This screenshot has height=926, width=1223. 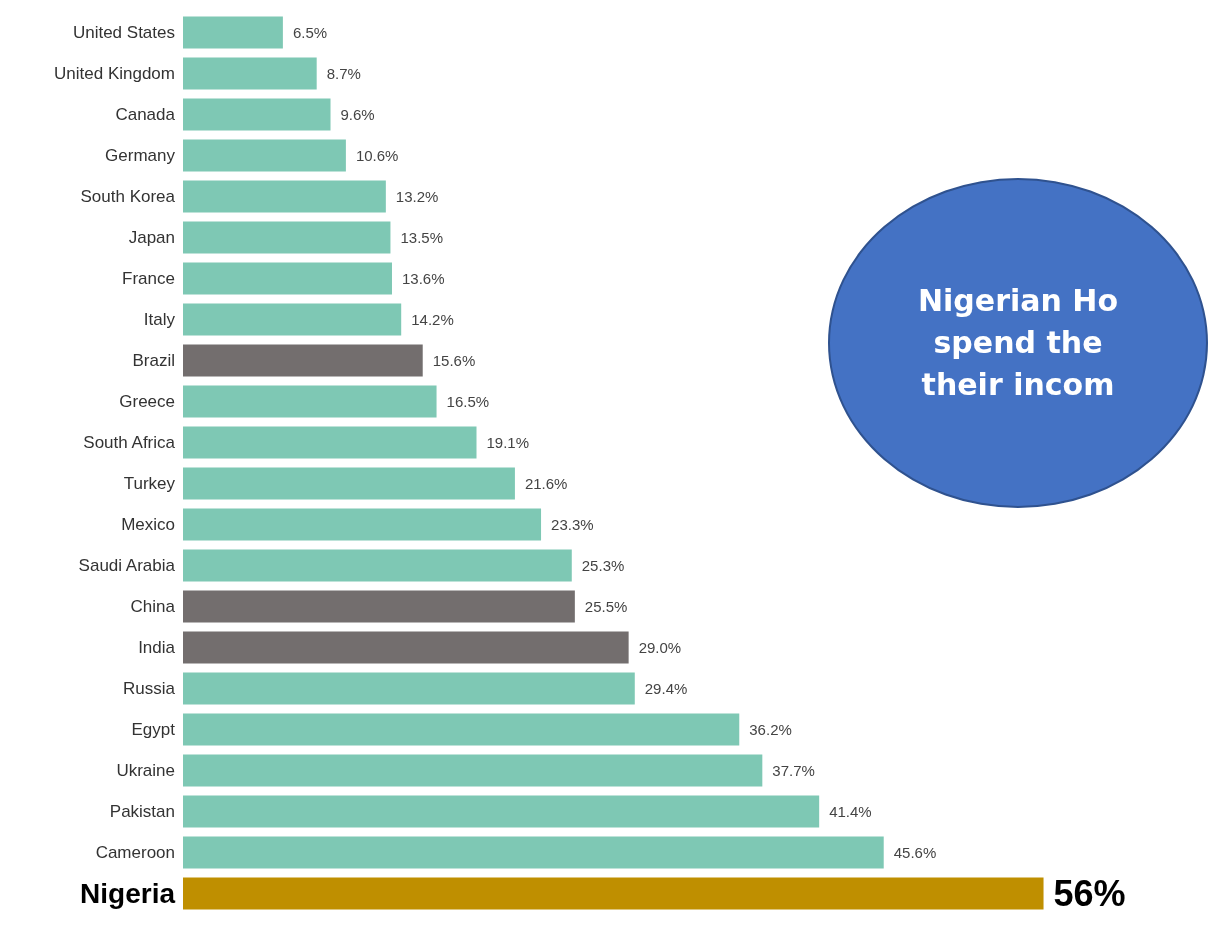 What do you see at coordinates (357, 114) in the screenshot?
I see `data-label: 9.6%` at bounding box center [357, 114].